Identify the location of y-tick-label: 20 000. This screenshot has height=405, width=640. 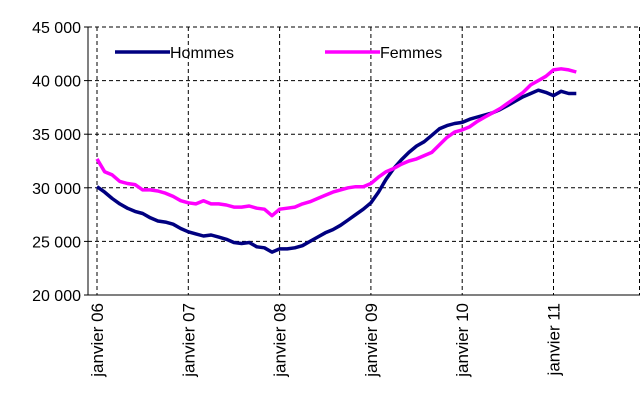
(56, 296).